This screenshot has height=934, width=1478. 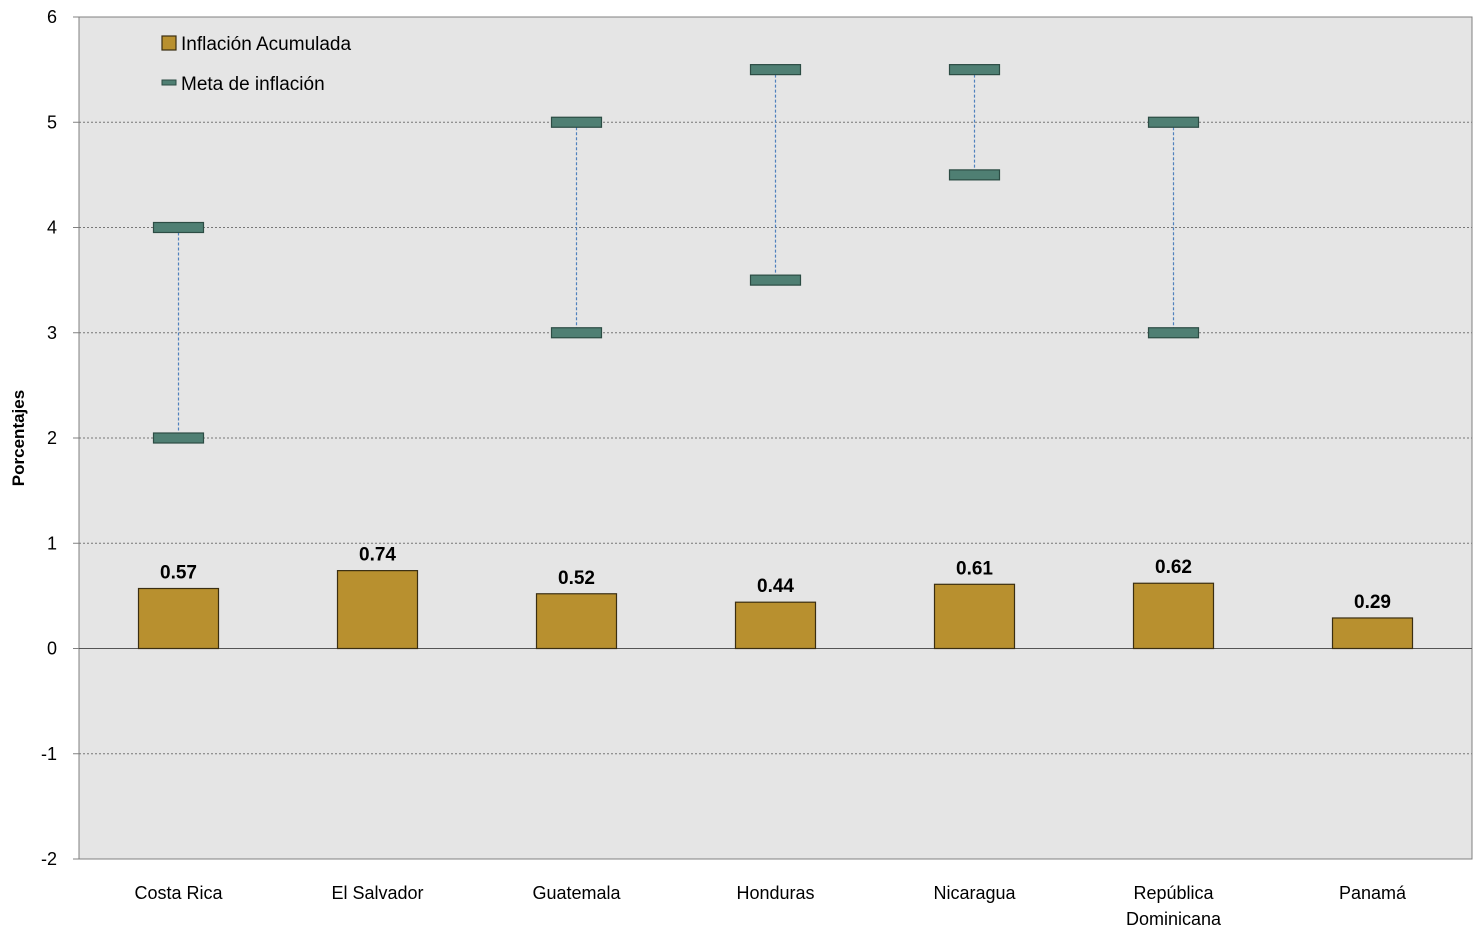 I want to click on y-tick-label: 1, so click(x=52, y=543).